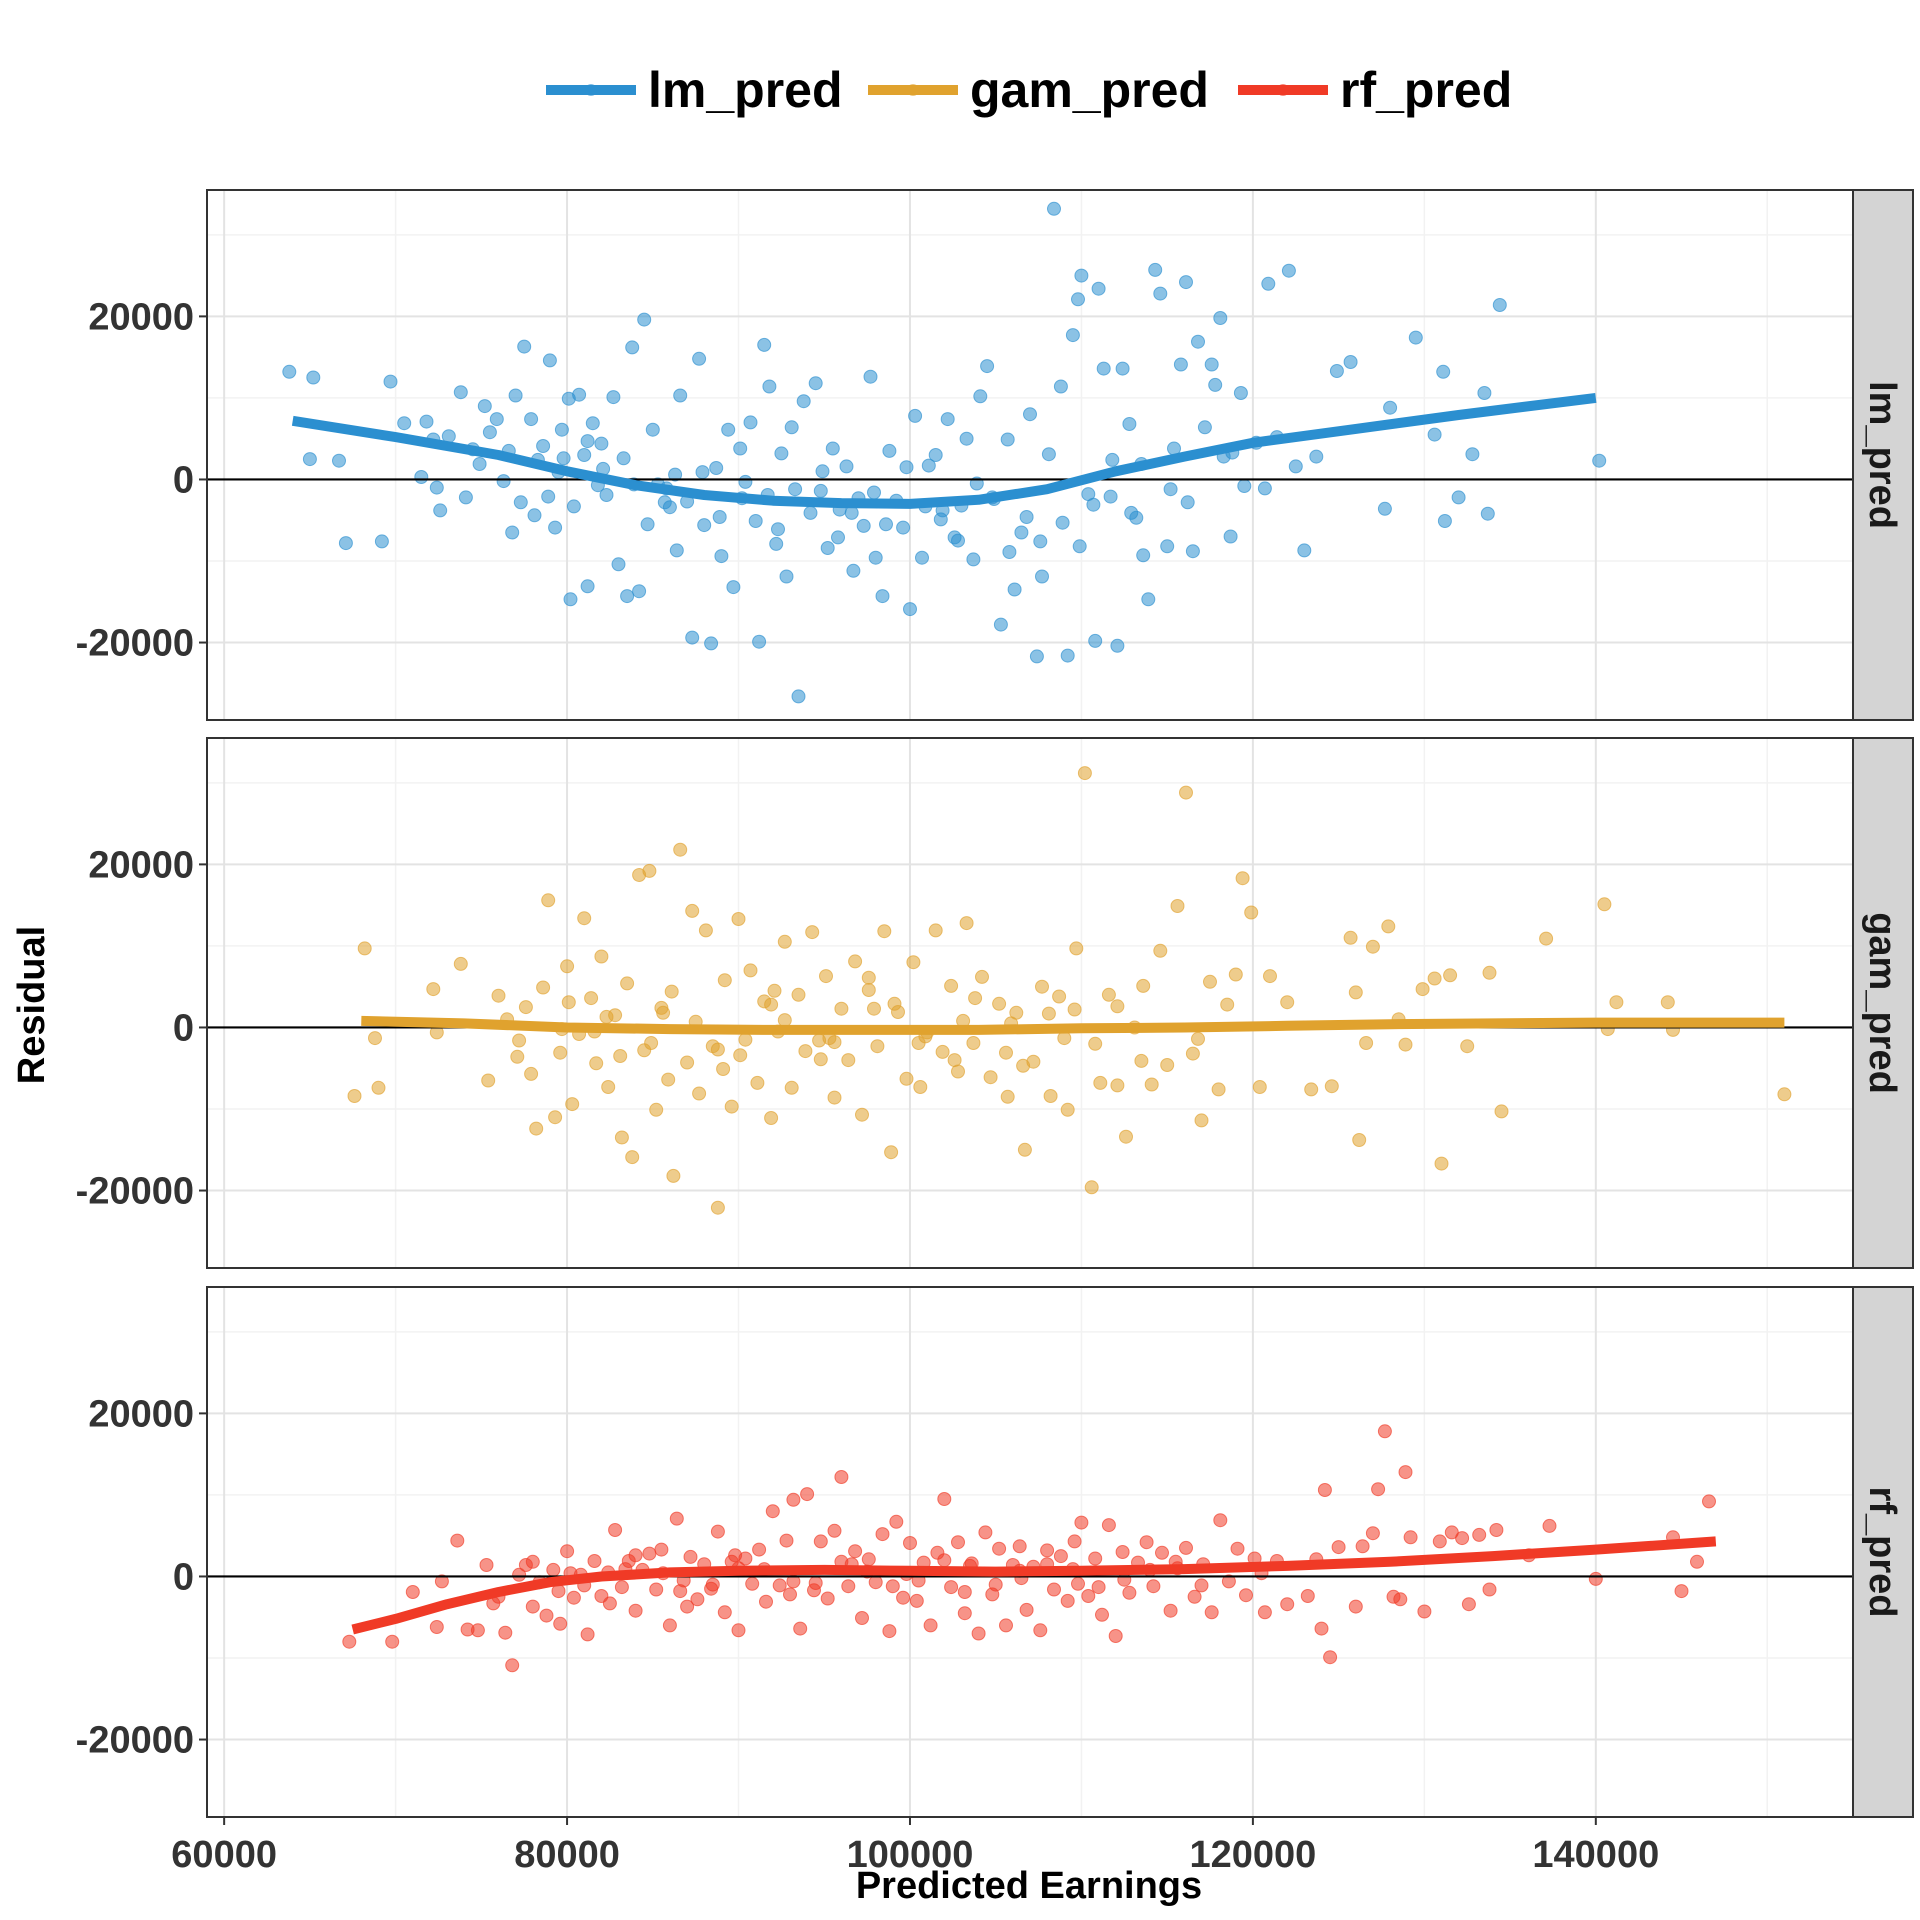 Image resolution: width=1920 pixels, height=1920 pixels. Describe the element at coordinates (915, 1846) in the screenshot. I see `x-axis: 60000 80000 100000 120000 140000` at that location.